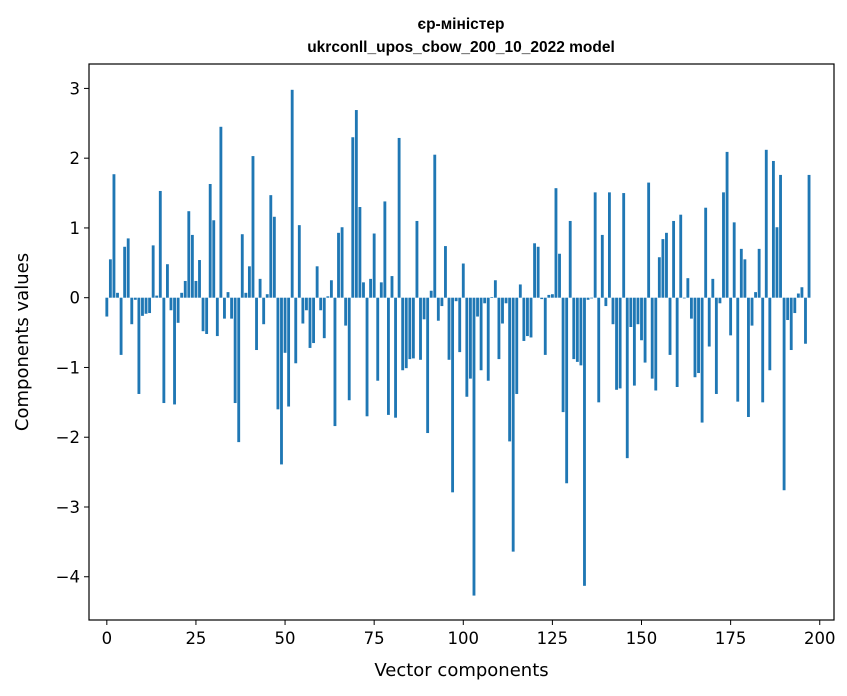  I want to click on y-tick-label: 2, so click(75, 158).